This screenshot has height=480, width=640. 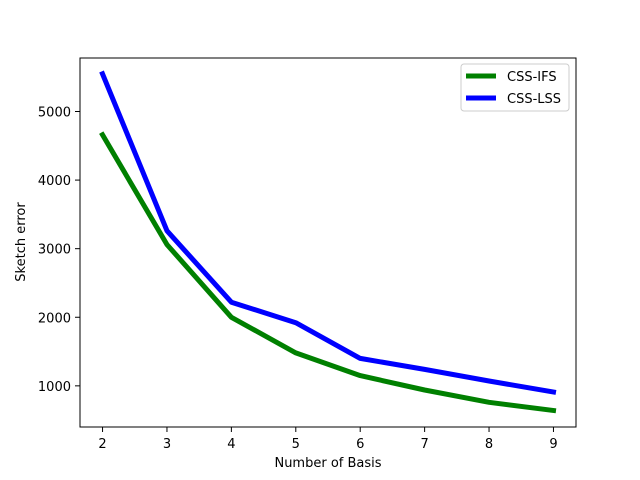 I want to click on legend-label-css-lss: CSS-LSS, so click(x=534, y=99).